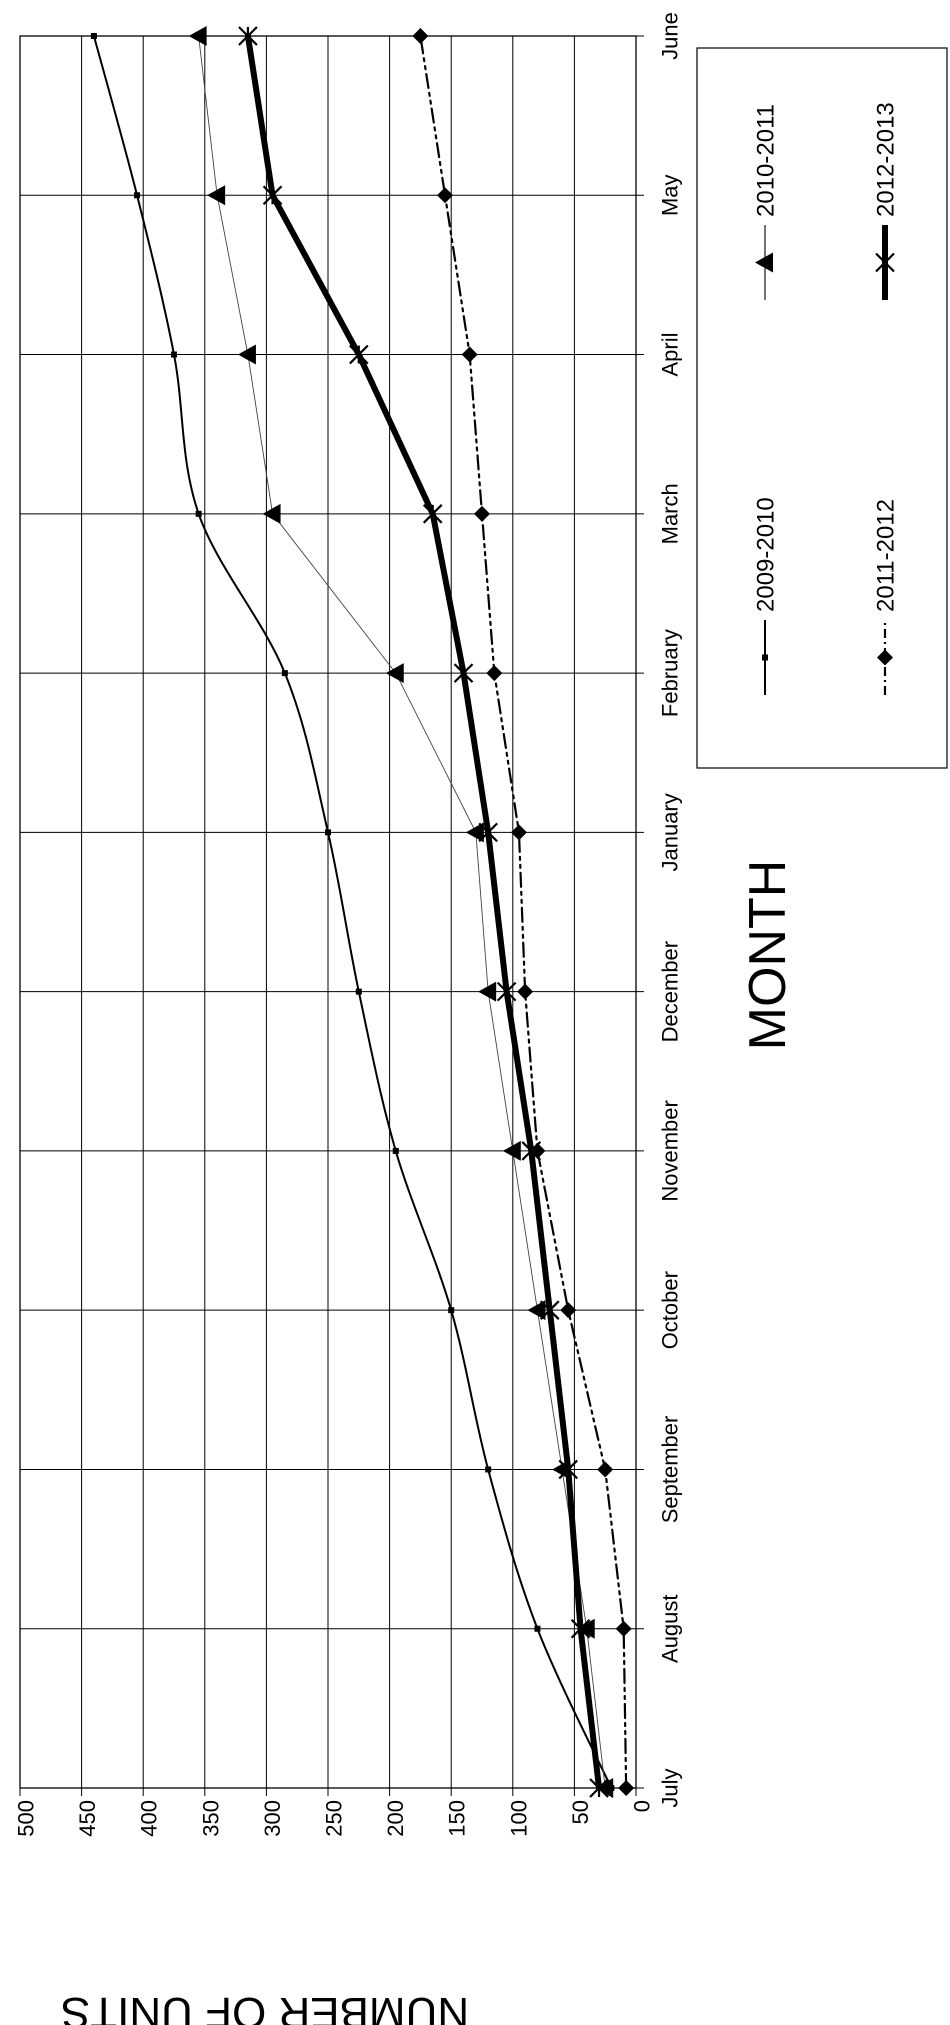 Image resolution: width=950 pixels, height=2025 pixels. I want to click on y-tick-label: 0, so click(642, 1806).